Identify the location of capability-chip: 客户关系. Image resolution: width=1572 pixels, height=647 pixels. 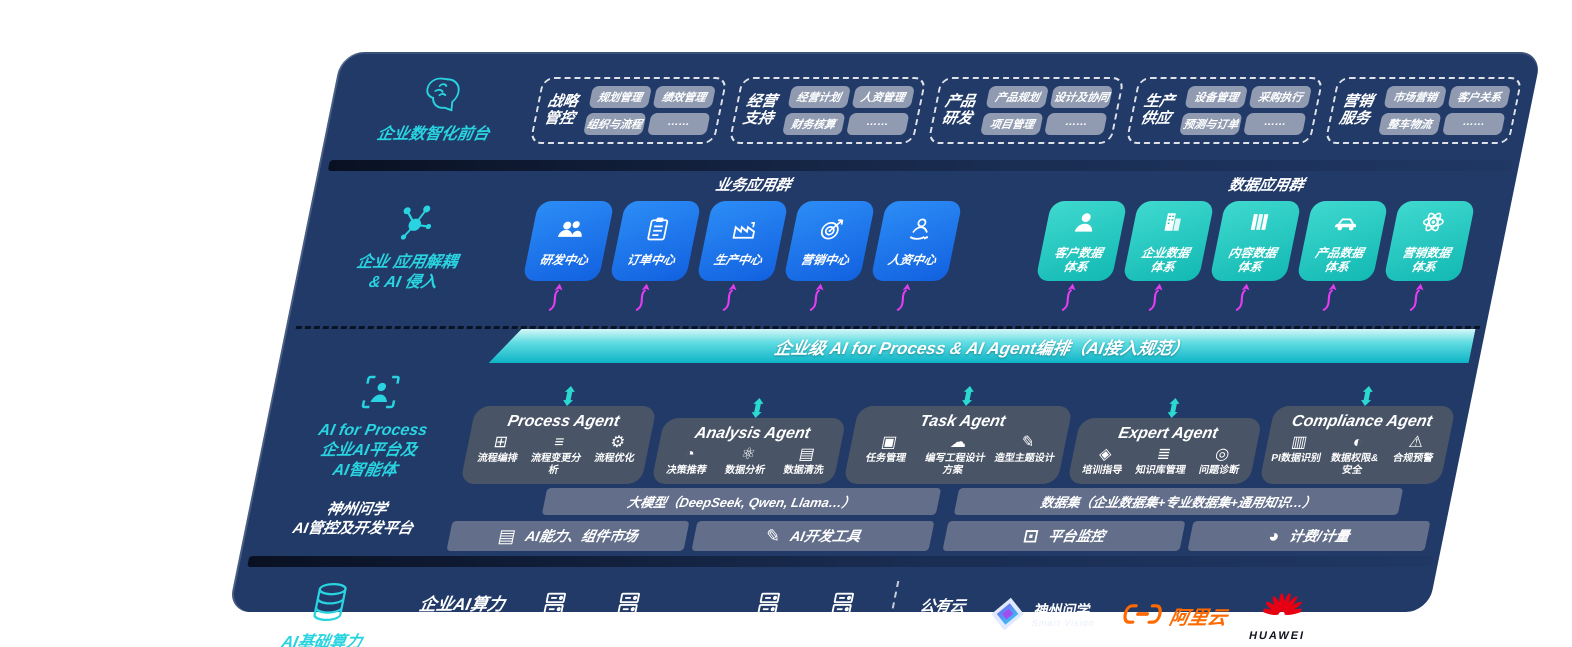
(1479, 96).